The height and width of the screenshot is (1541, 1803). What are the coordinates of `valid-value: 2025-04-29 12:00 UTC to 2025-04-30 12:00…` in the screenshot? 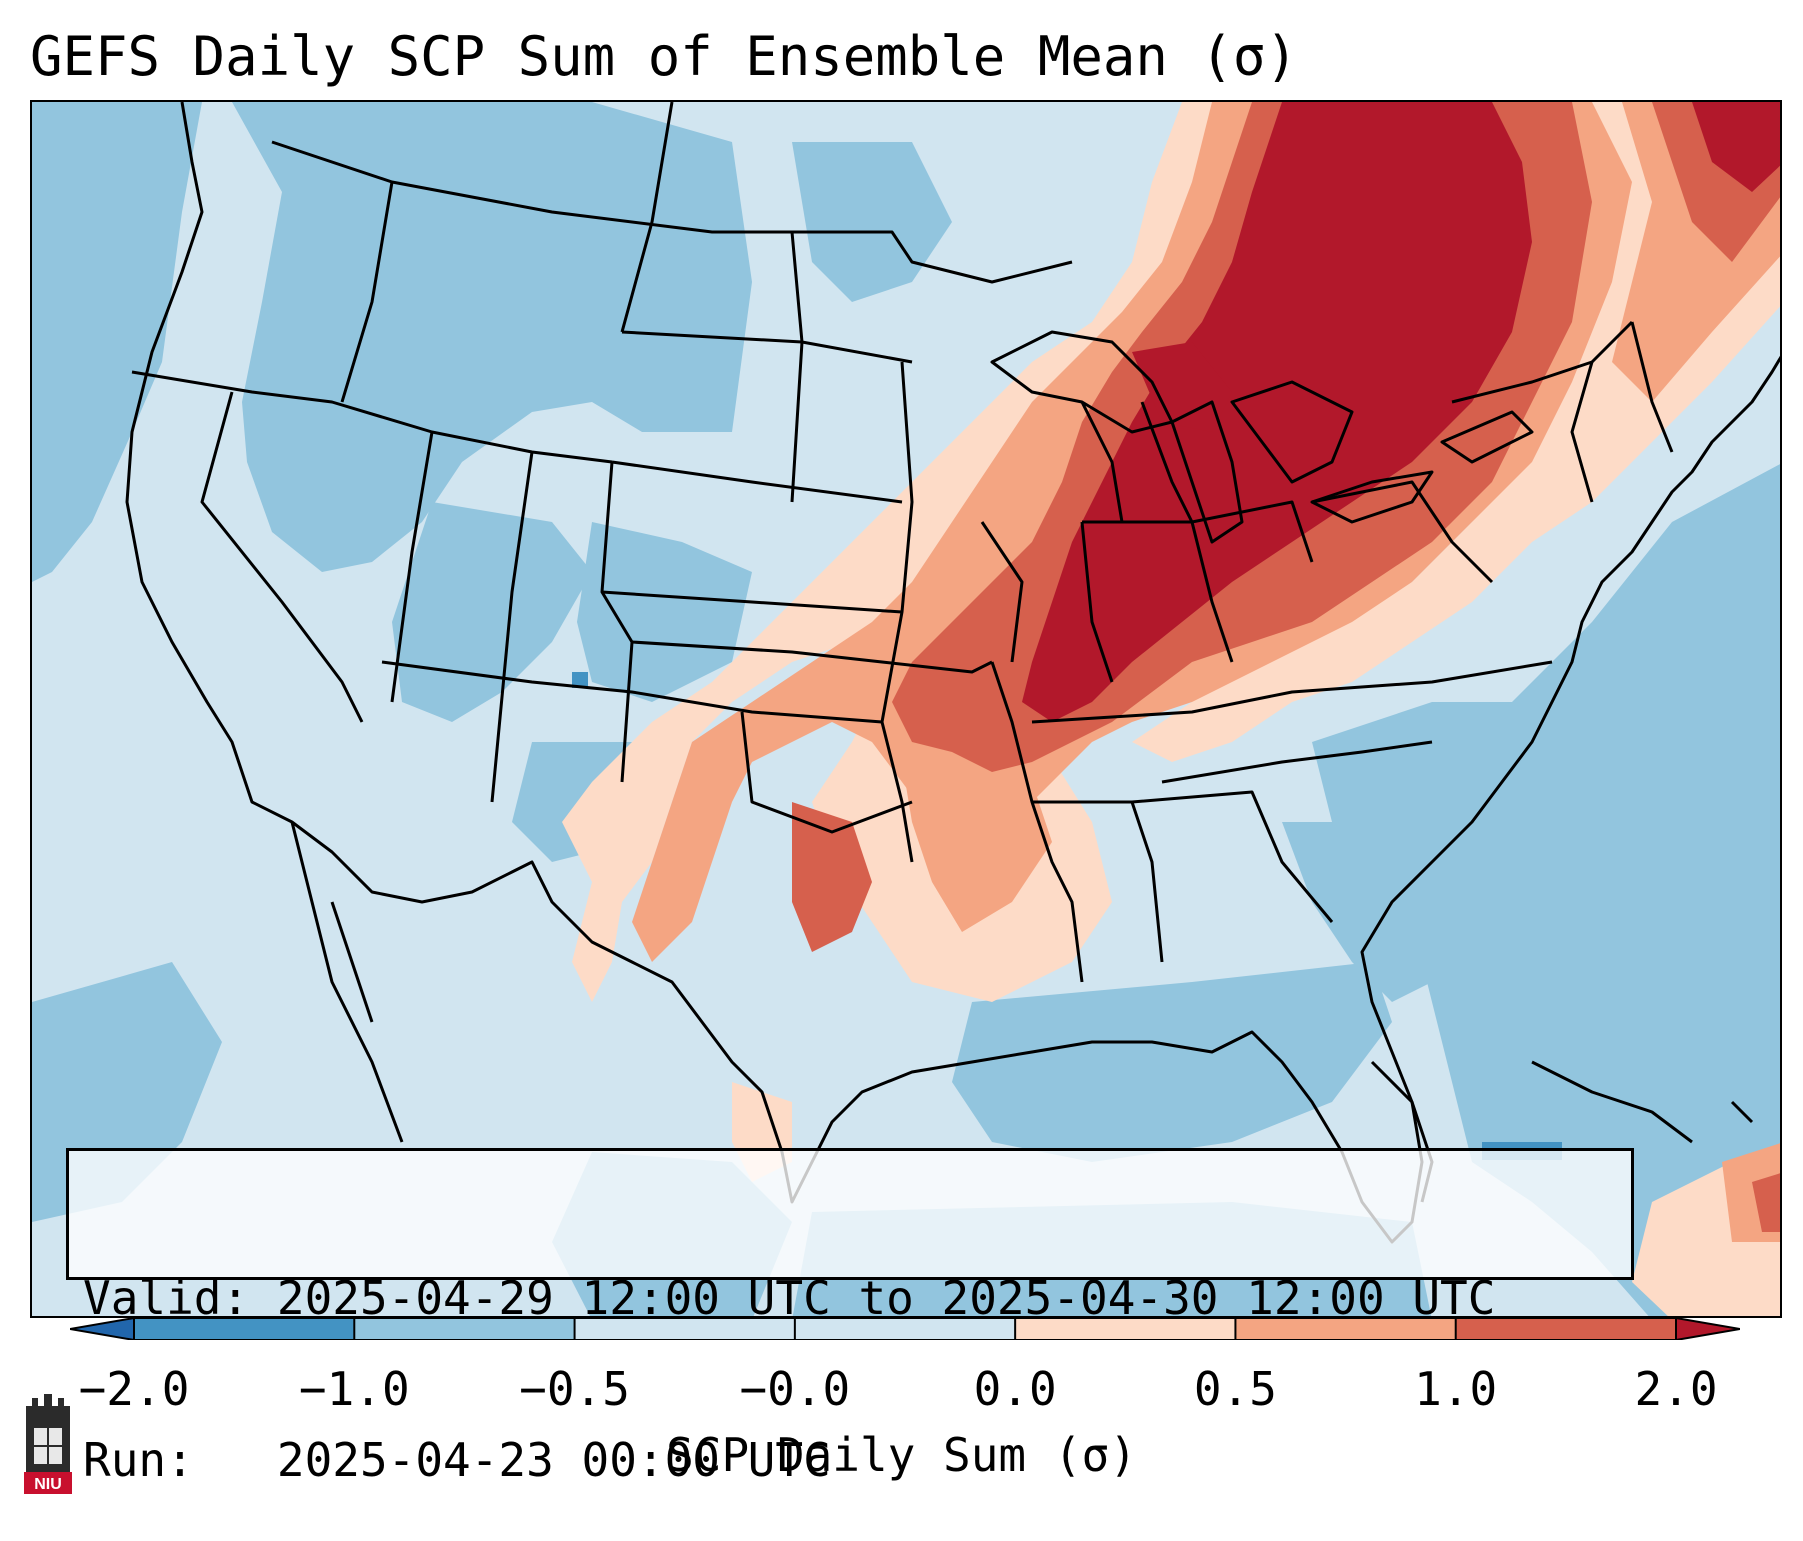 It's located at (886, 1298).